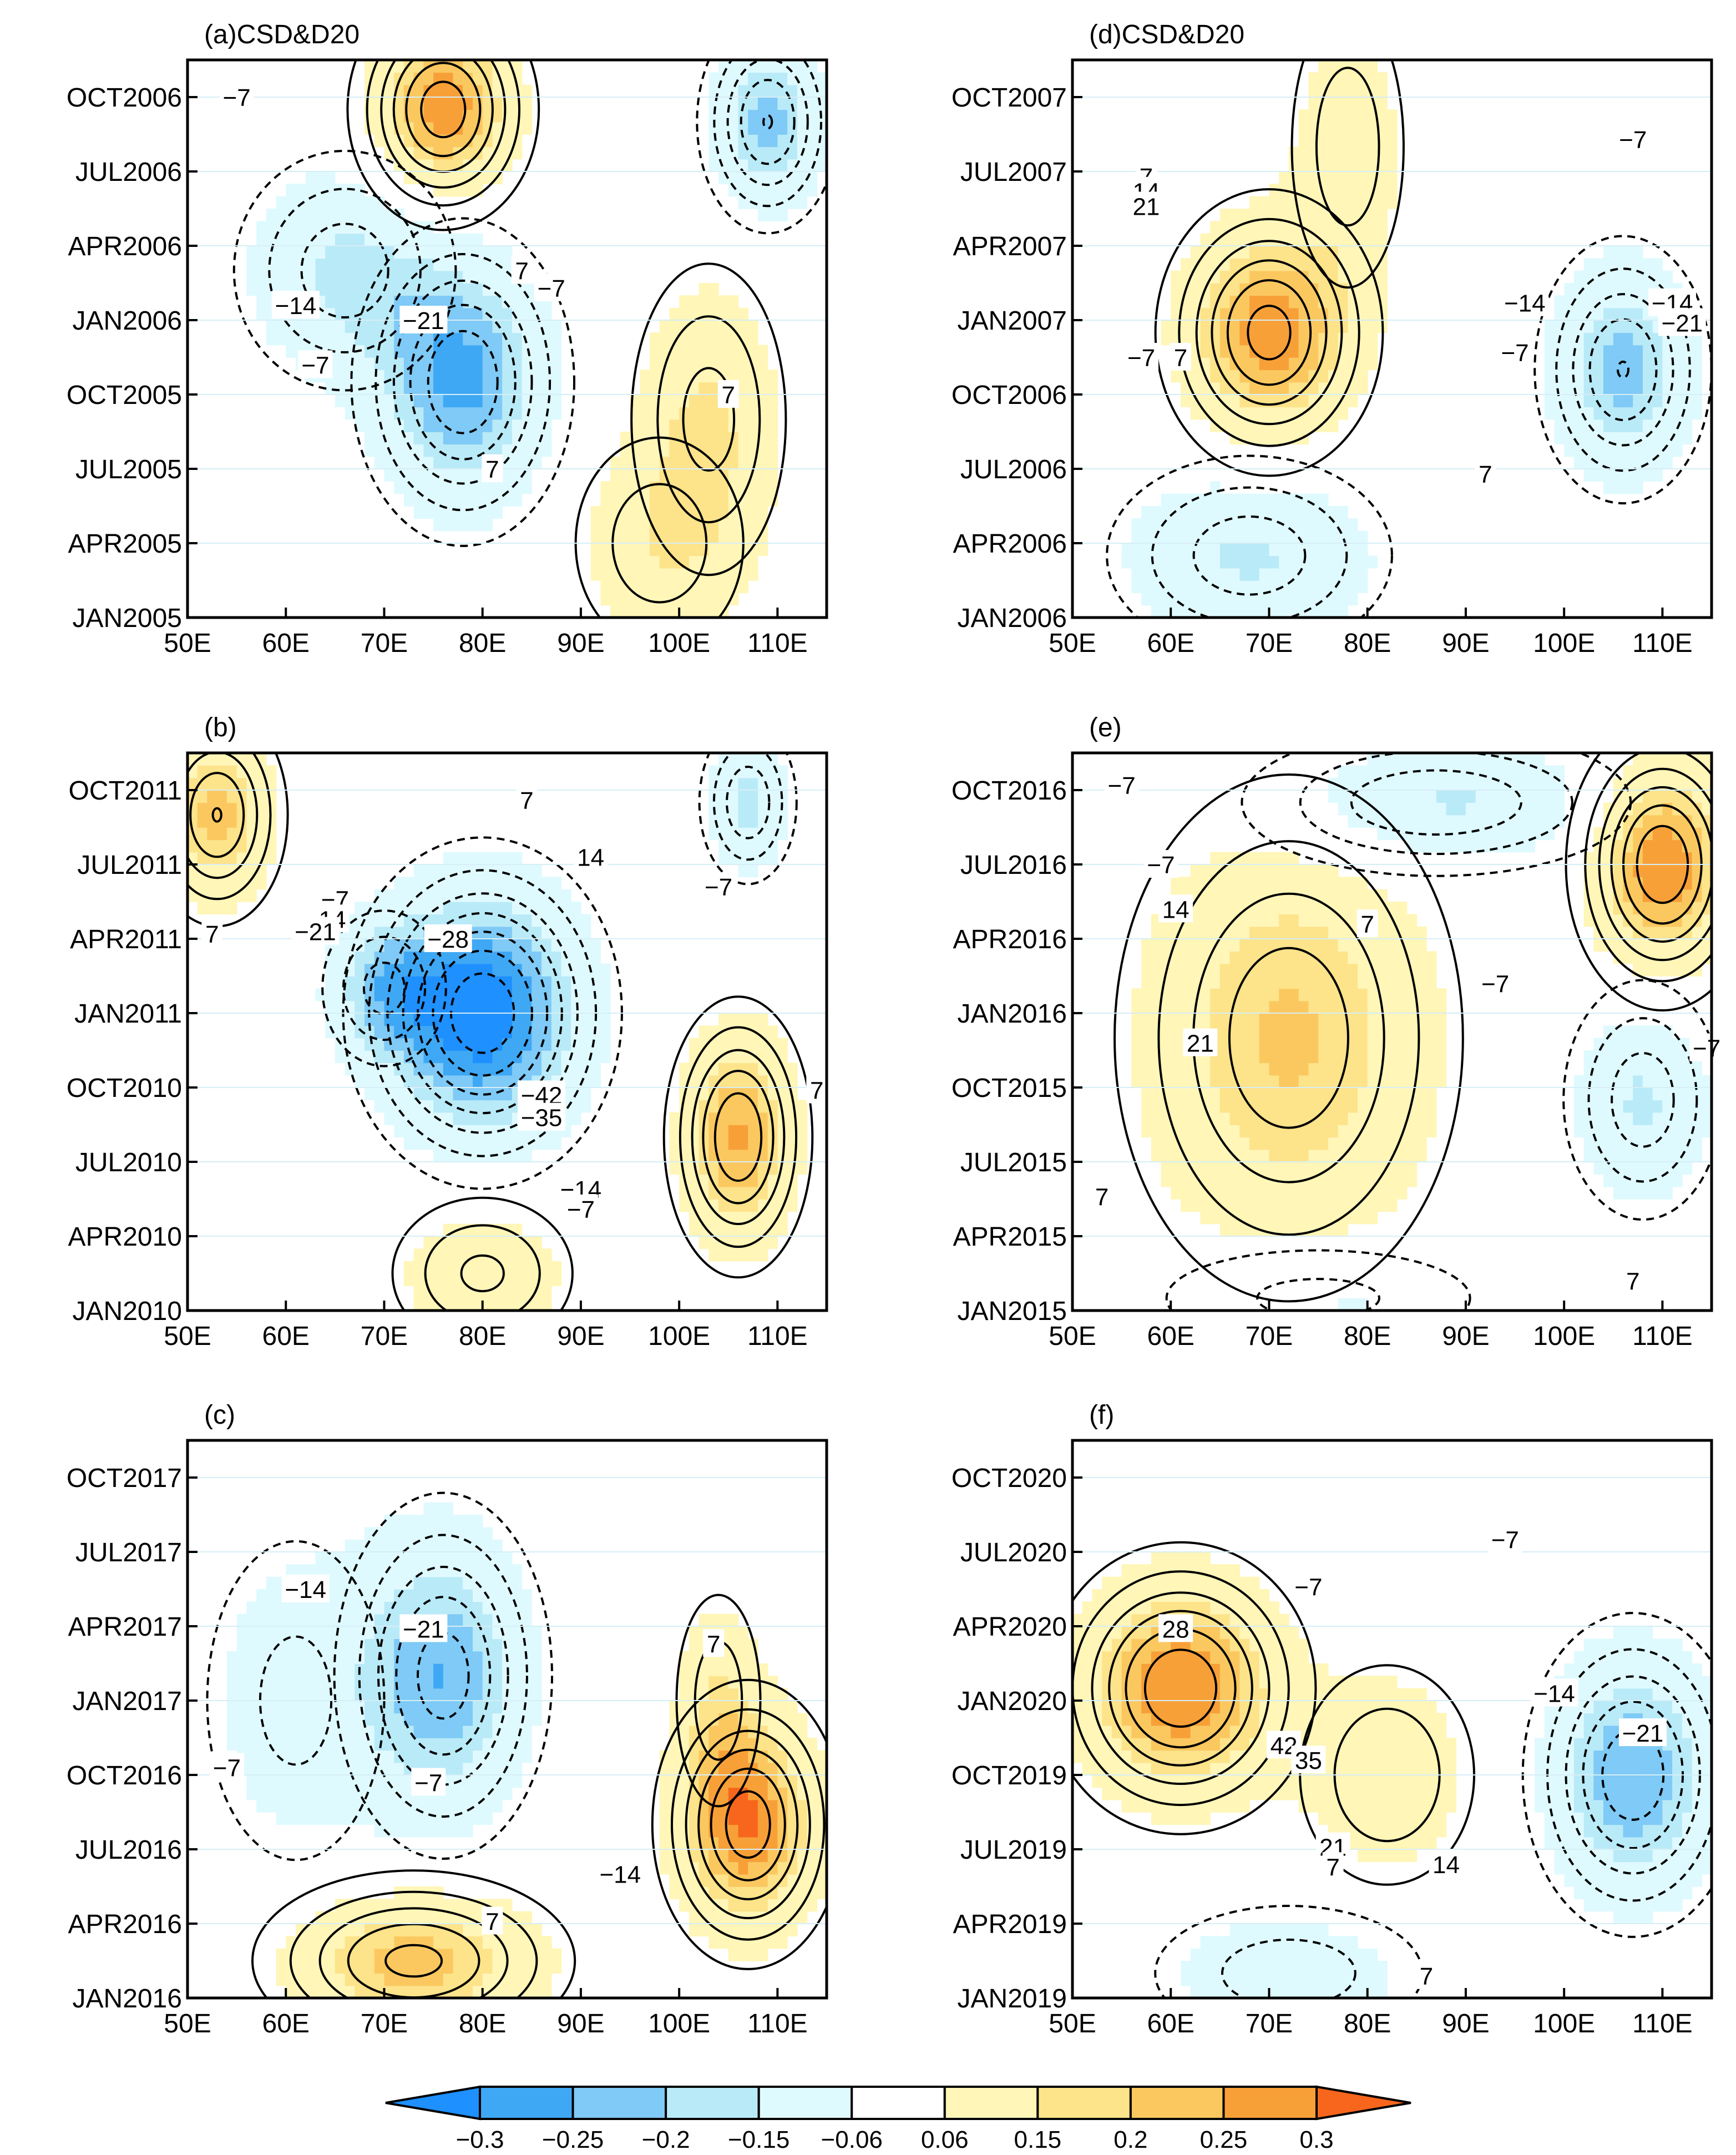 The height and width of the screenshot is (2155, 1736). What do you see at coordinates (679, 2023) in the screenshot?
I see `x-tick-label: 100E` at bounding box center [679, 2023].